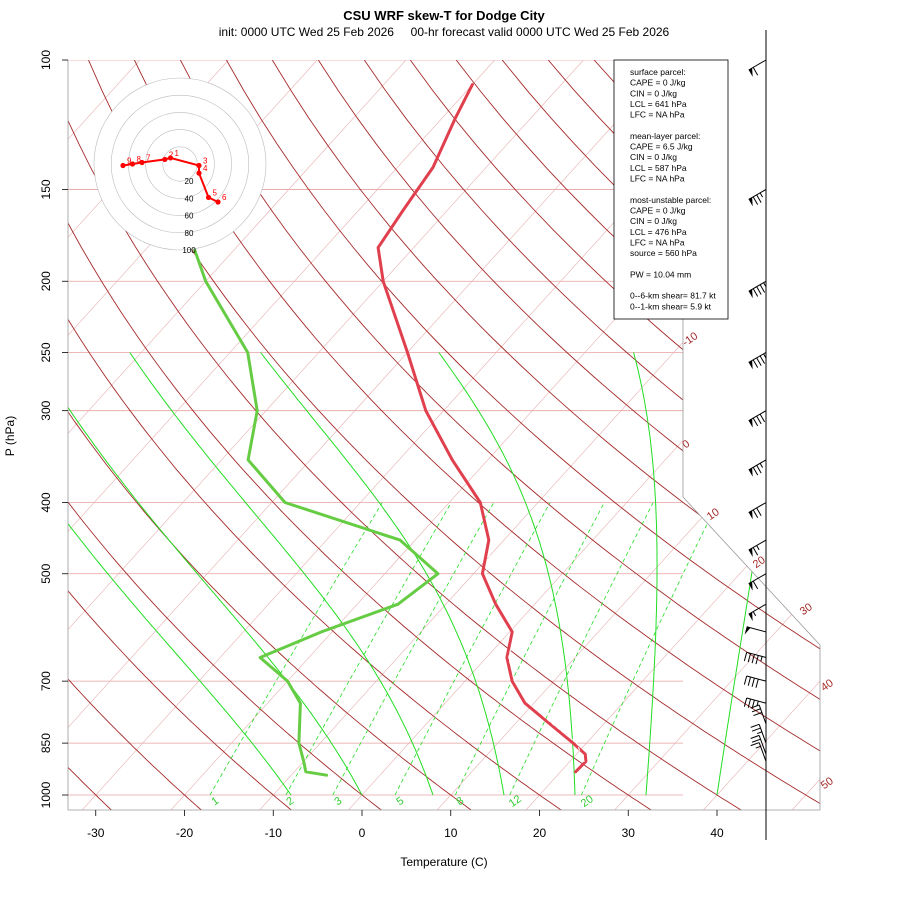 Image resolution: width=900 pixels, height=900 pixels. I want to click on y-tick-label: 400, so click(46, 502).